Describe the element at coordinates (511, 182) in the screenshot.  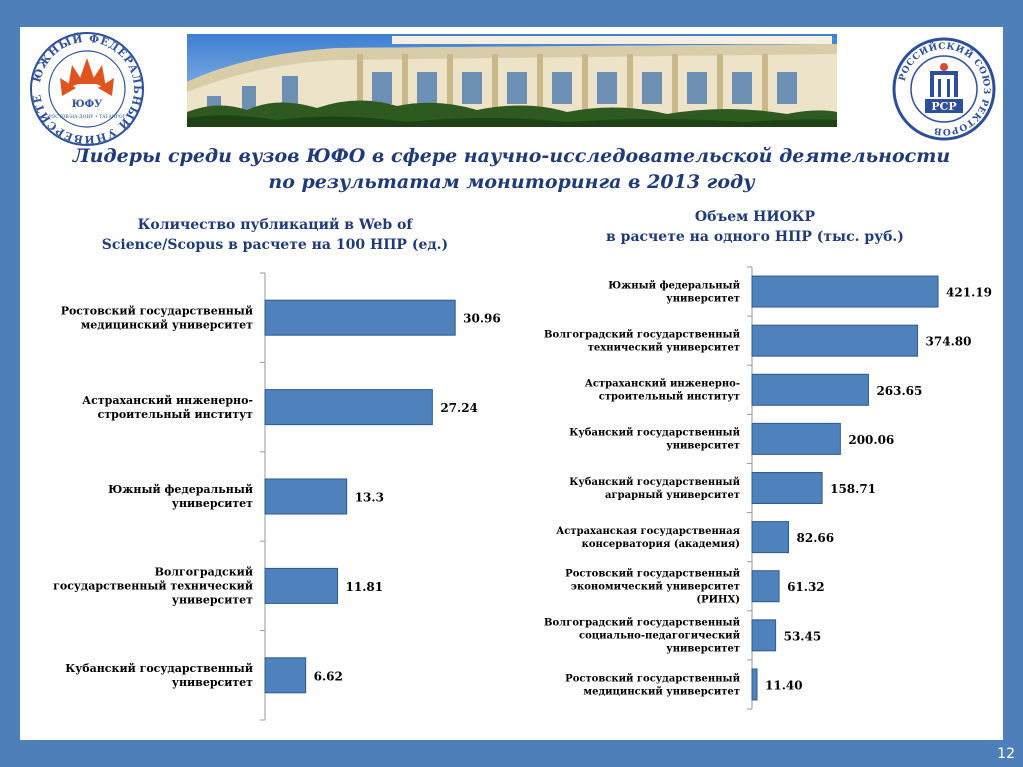
I see `slide-title-line2: по результатам мониторинга в 2013 году` at that location.